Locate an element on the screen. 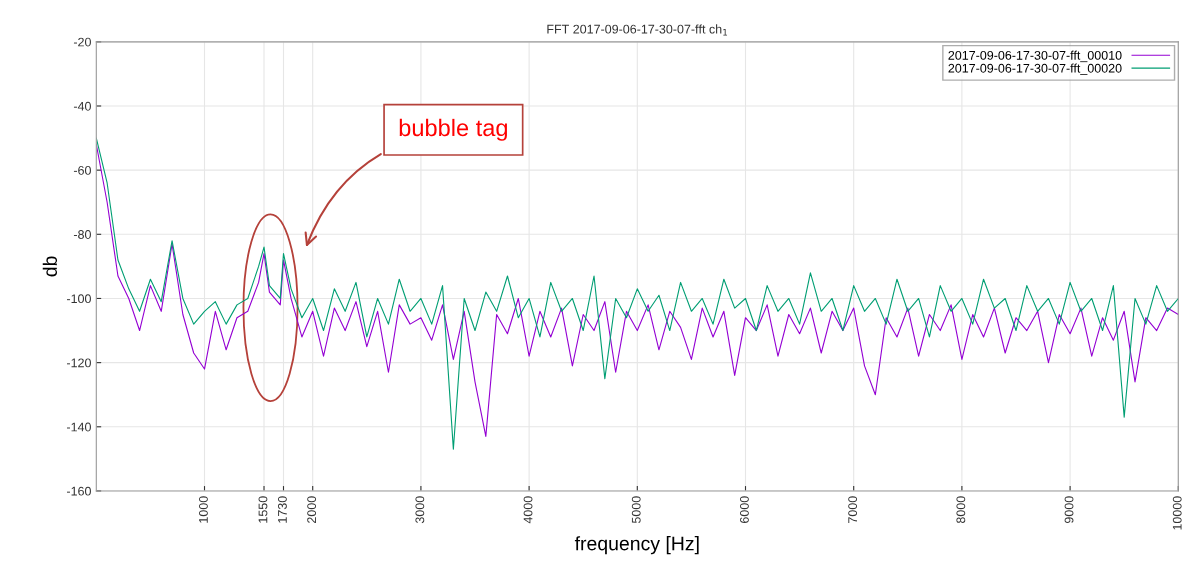  x-tick-label: 8000 is located at coordinates (961, 510).